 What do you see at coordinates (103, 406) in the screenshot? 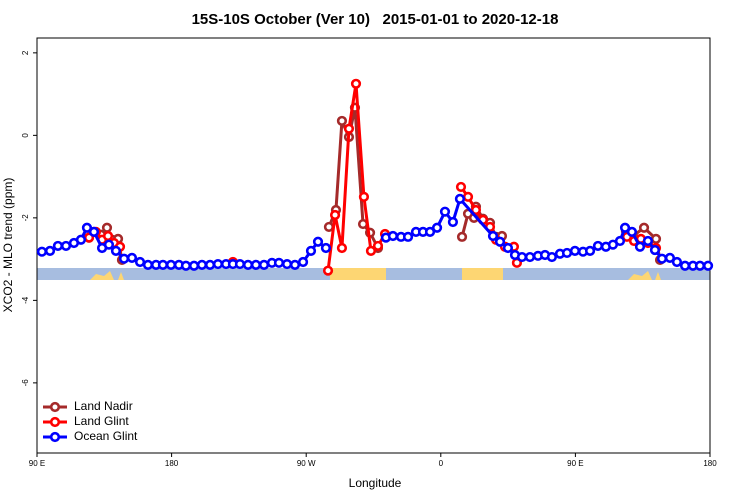
I see `legend-label: Land Nadir` at bounding box center [103, 406].